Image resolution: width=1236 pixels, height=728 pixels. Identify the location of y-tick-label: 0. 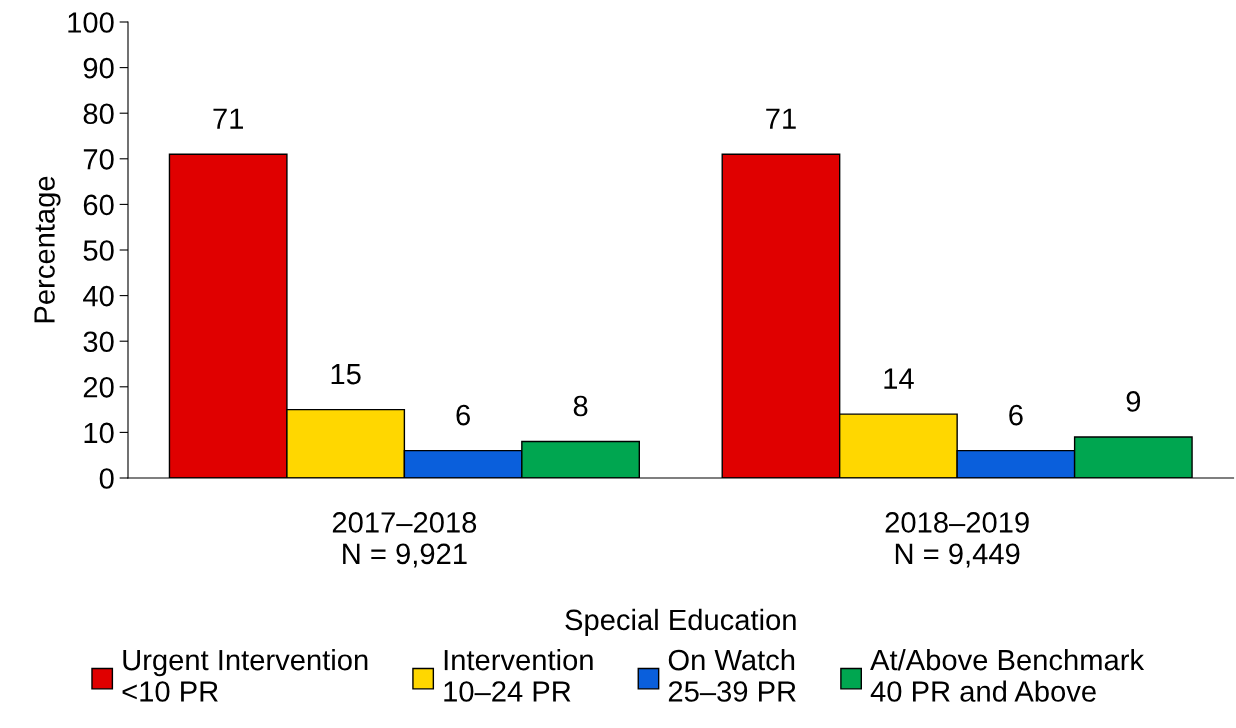
(106, 478).